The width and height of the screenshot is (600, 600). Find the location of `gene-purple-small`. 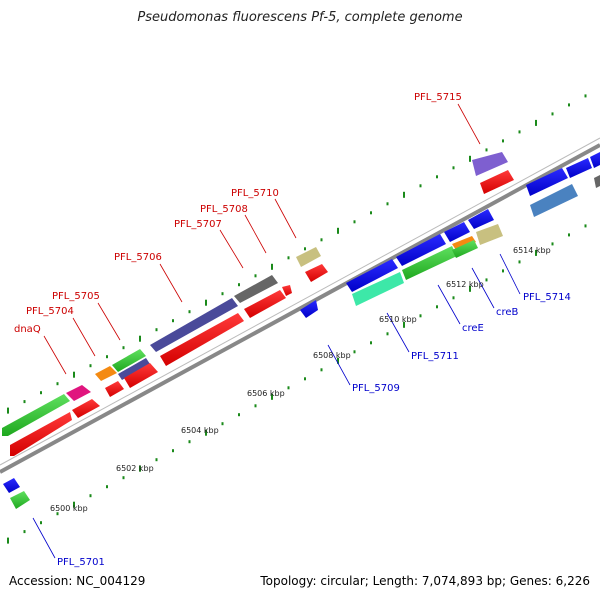

gene-purple-small is located at coordinates (134, 369).